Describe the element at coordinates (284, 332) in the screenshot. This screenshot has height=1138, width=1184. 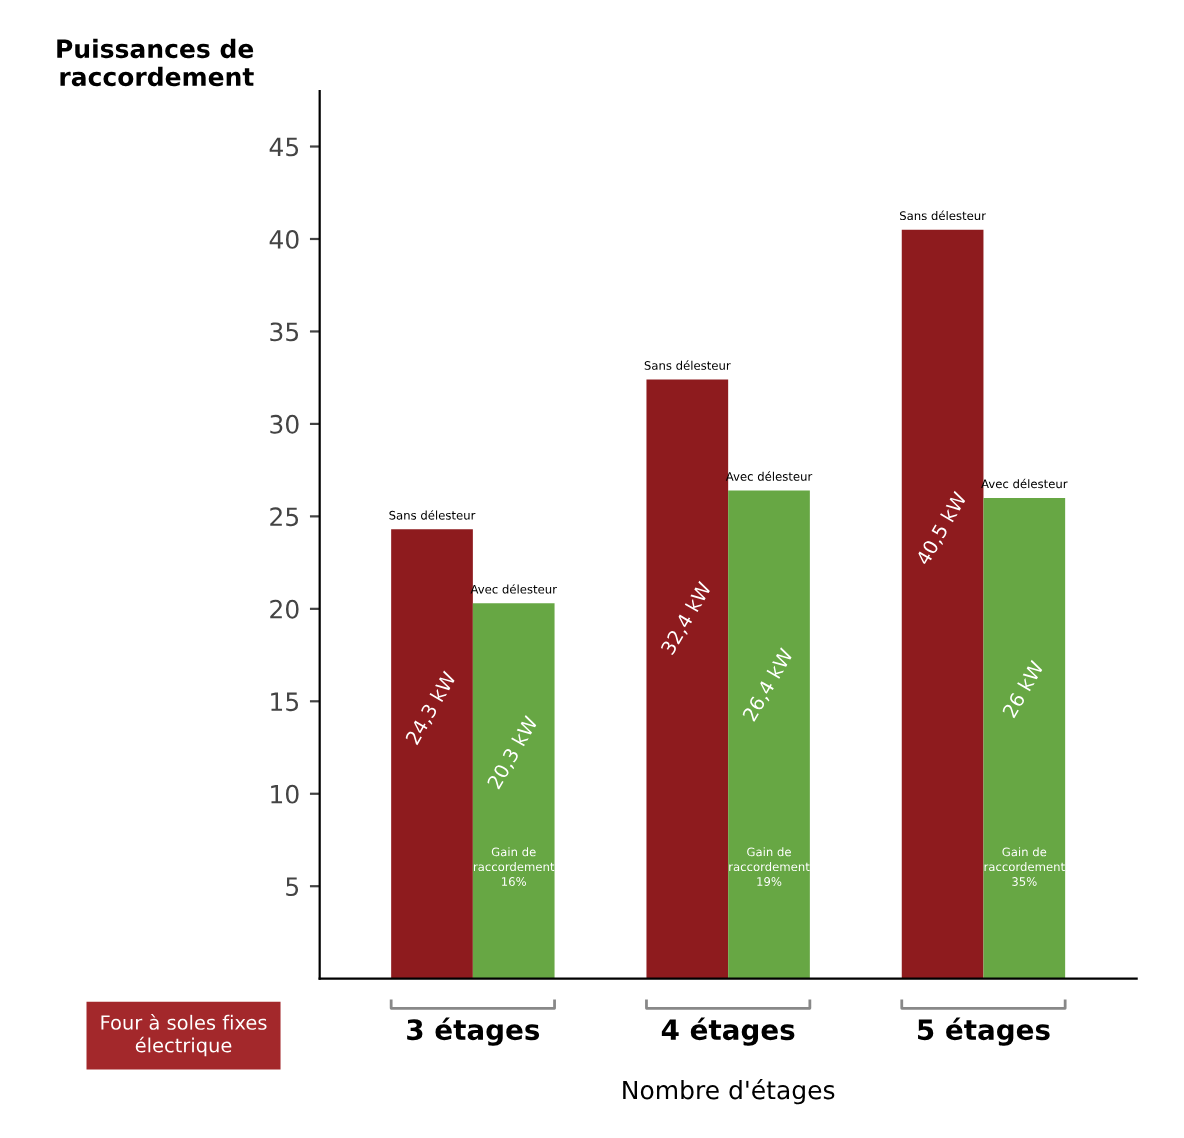
I see `y-tick-label: 35` at that location.